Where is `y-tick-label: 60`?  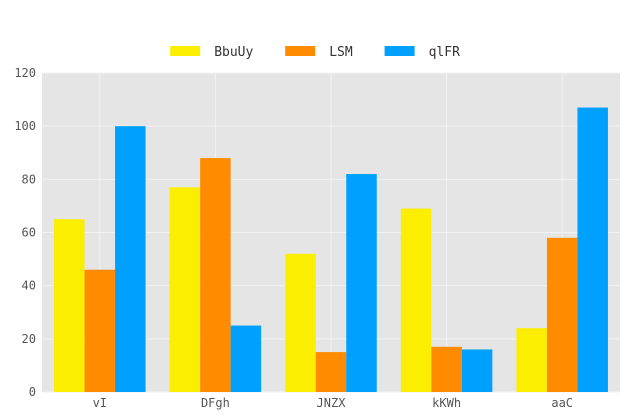
y-tick-label: 60 is located at coordinates (29, 233).